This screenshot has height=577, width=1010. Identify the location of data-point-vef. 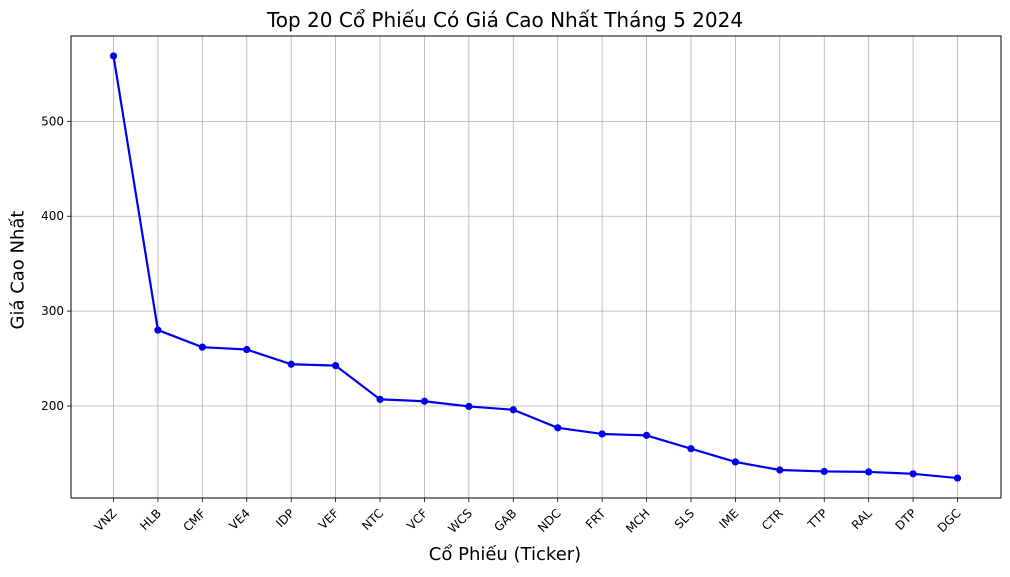
(336, 366).